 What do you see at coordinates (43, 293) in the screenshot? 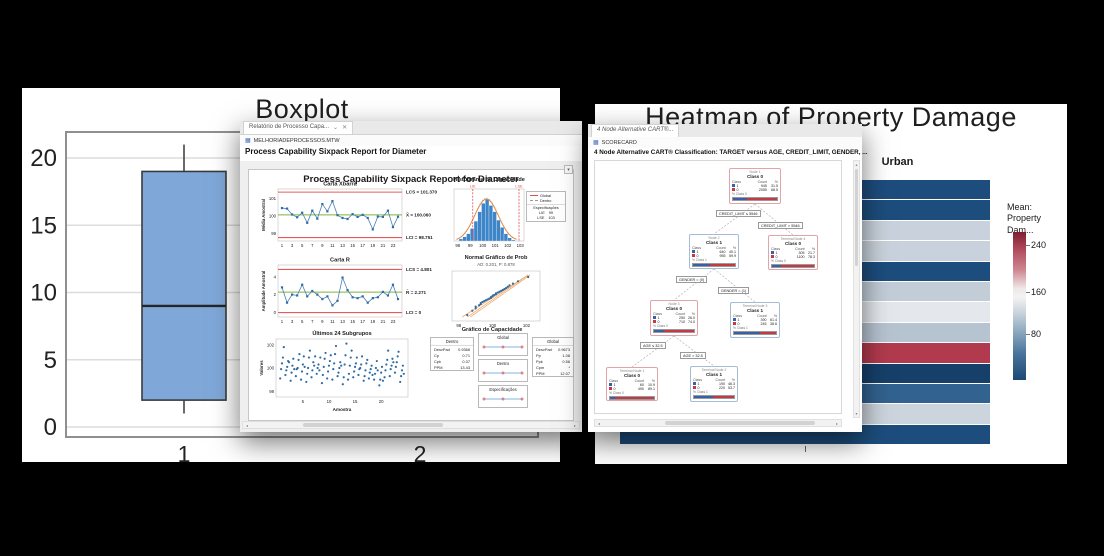
I see `y-tick-label: 10` at bounding box center [43, 293].